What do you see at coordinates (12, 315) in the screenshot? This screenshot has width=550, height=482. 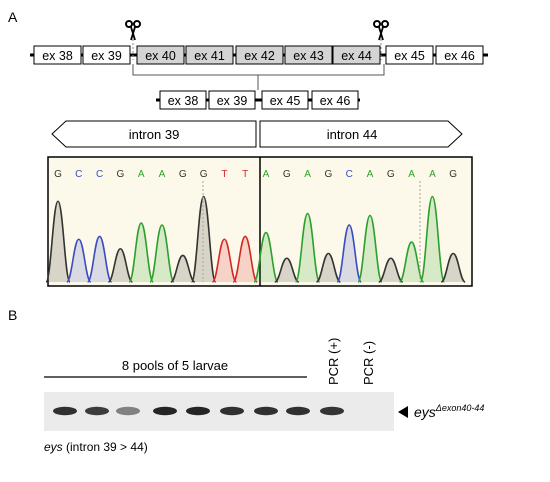 I see `panel-b-label: B` at bounding box center [12, 315].